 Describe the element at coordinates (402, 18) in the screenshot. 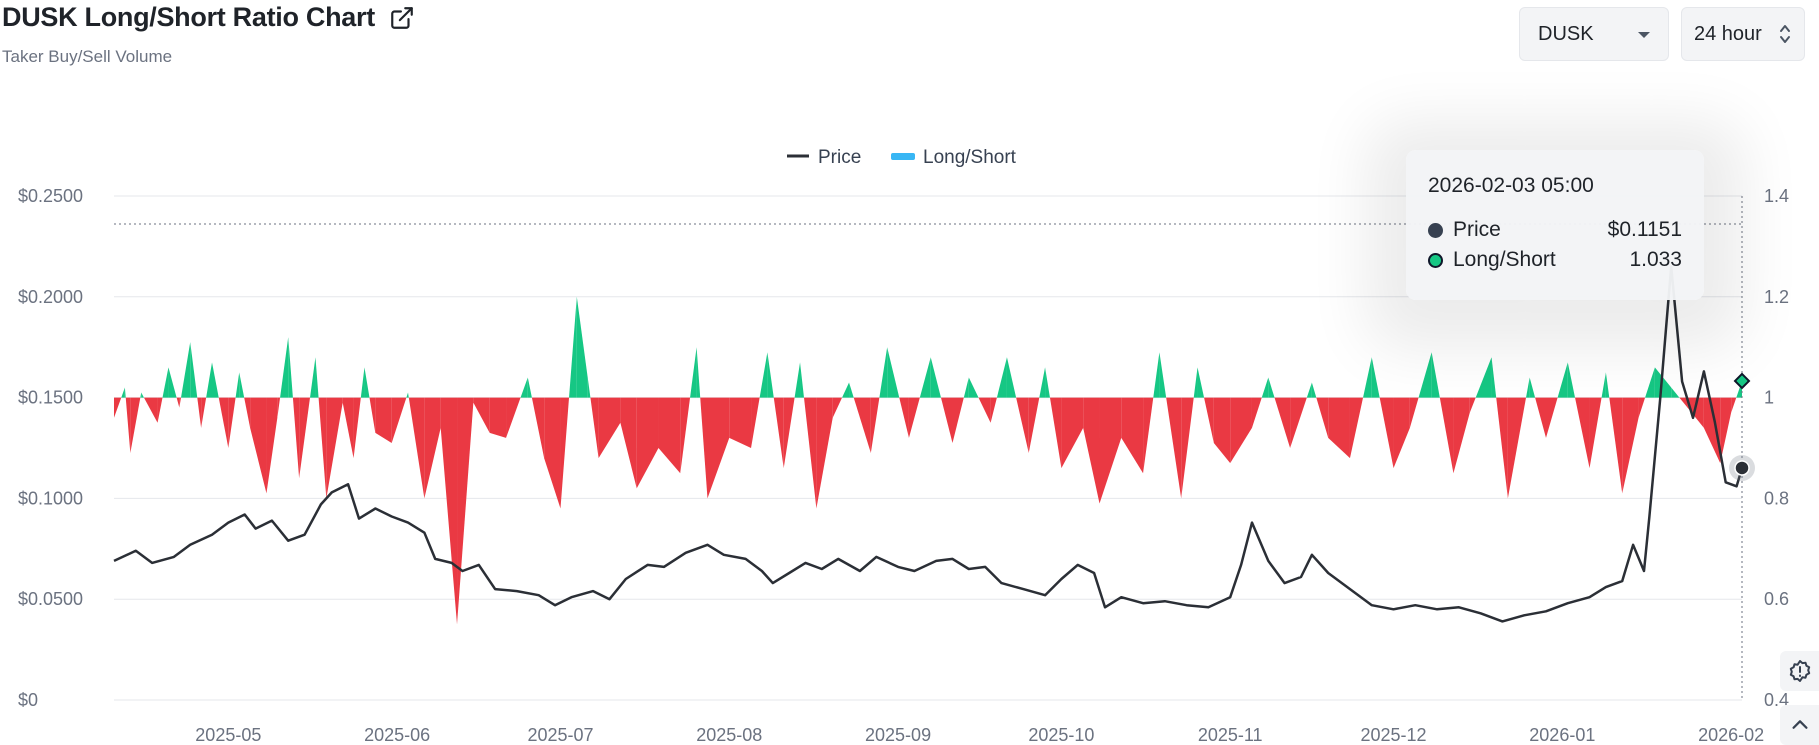

I see `external-link-icon` at that location.